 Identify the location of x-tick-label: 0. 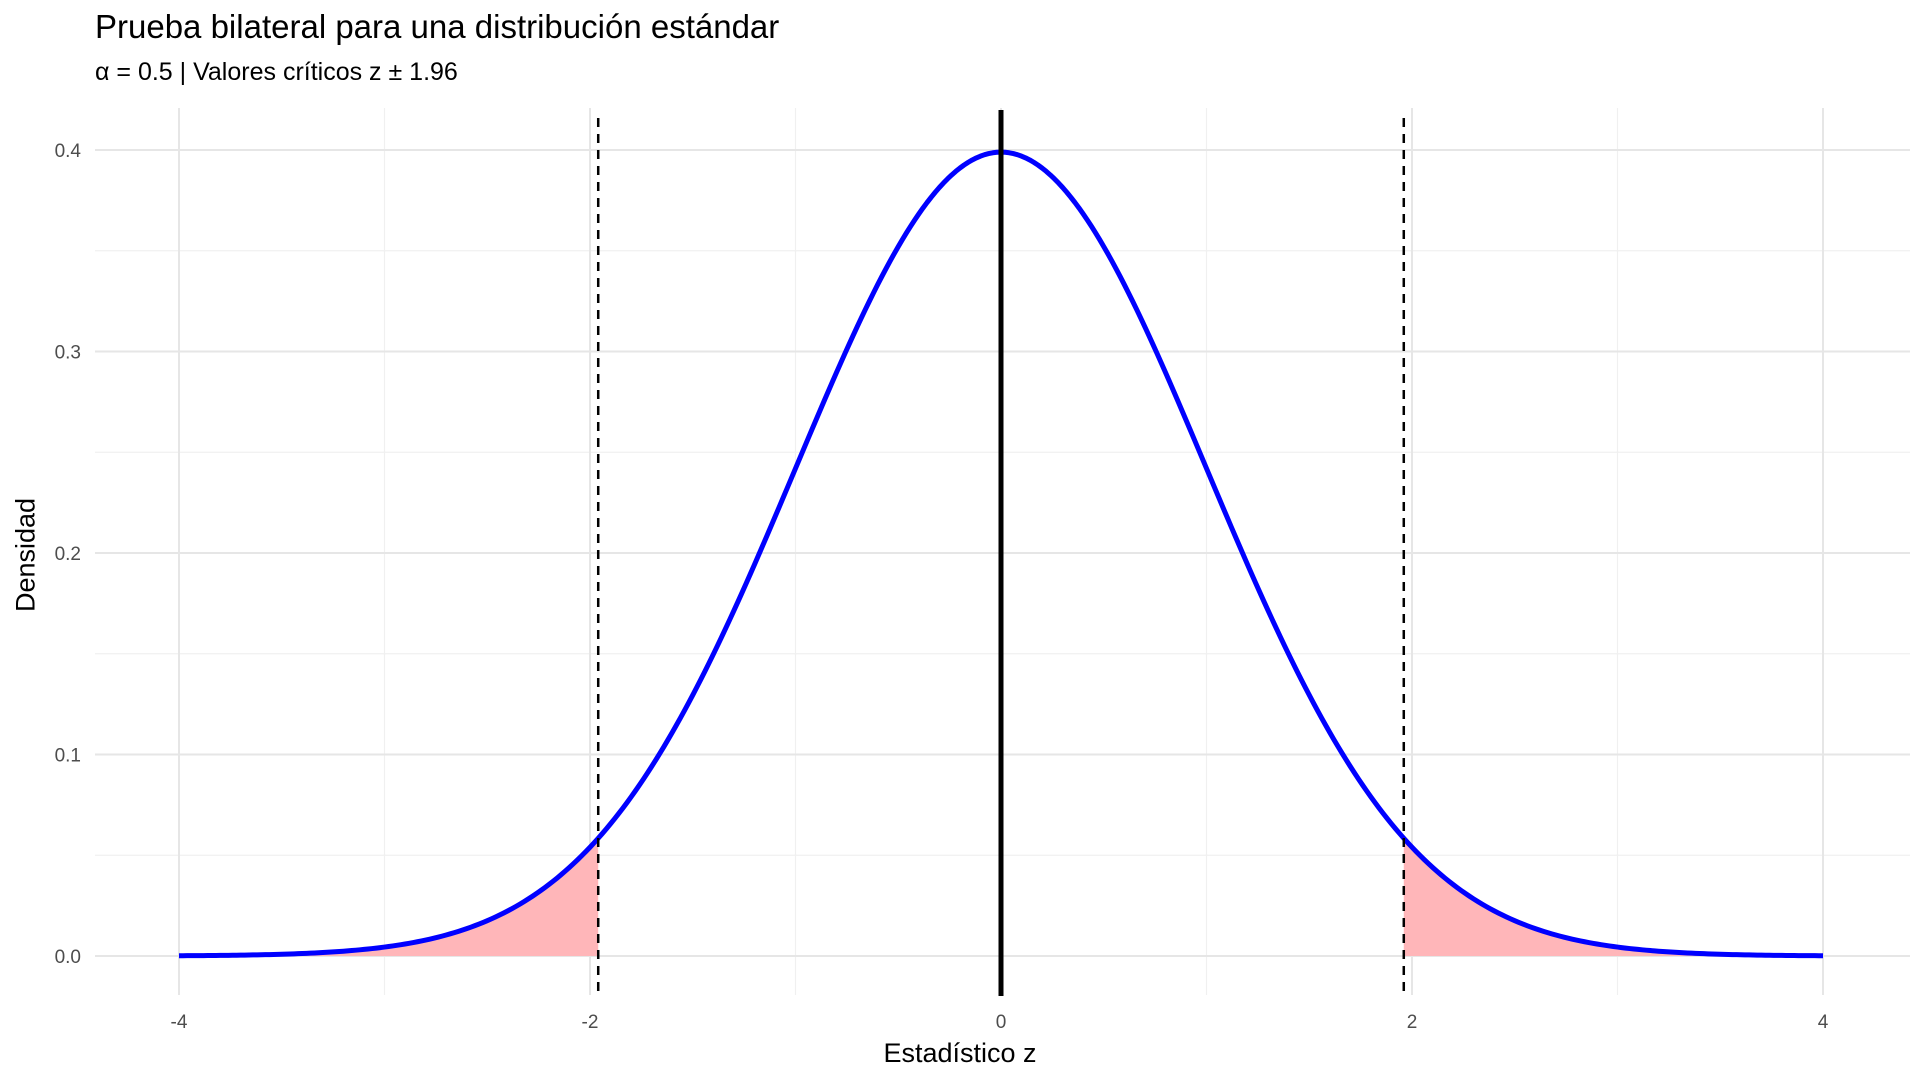
(1001, 1022).